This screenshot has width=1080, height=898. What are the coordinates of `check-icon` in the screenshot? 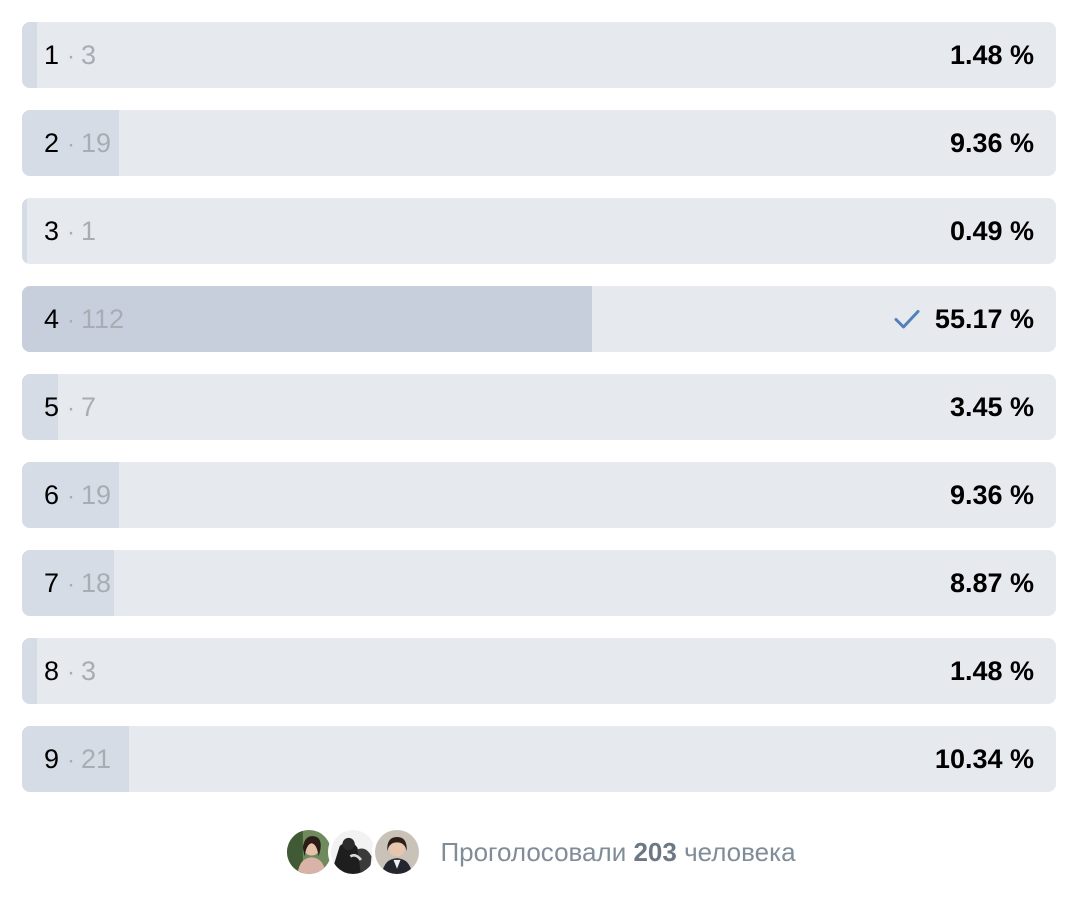 It's located at (907, 319).